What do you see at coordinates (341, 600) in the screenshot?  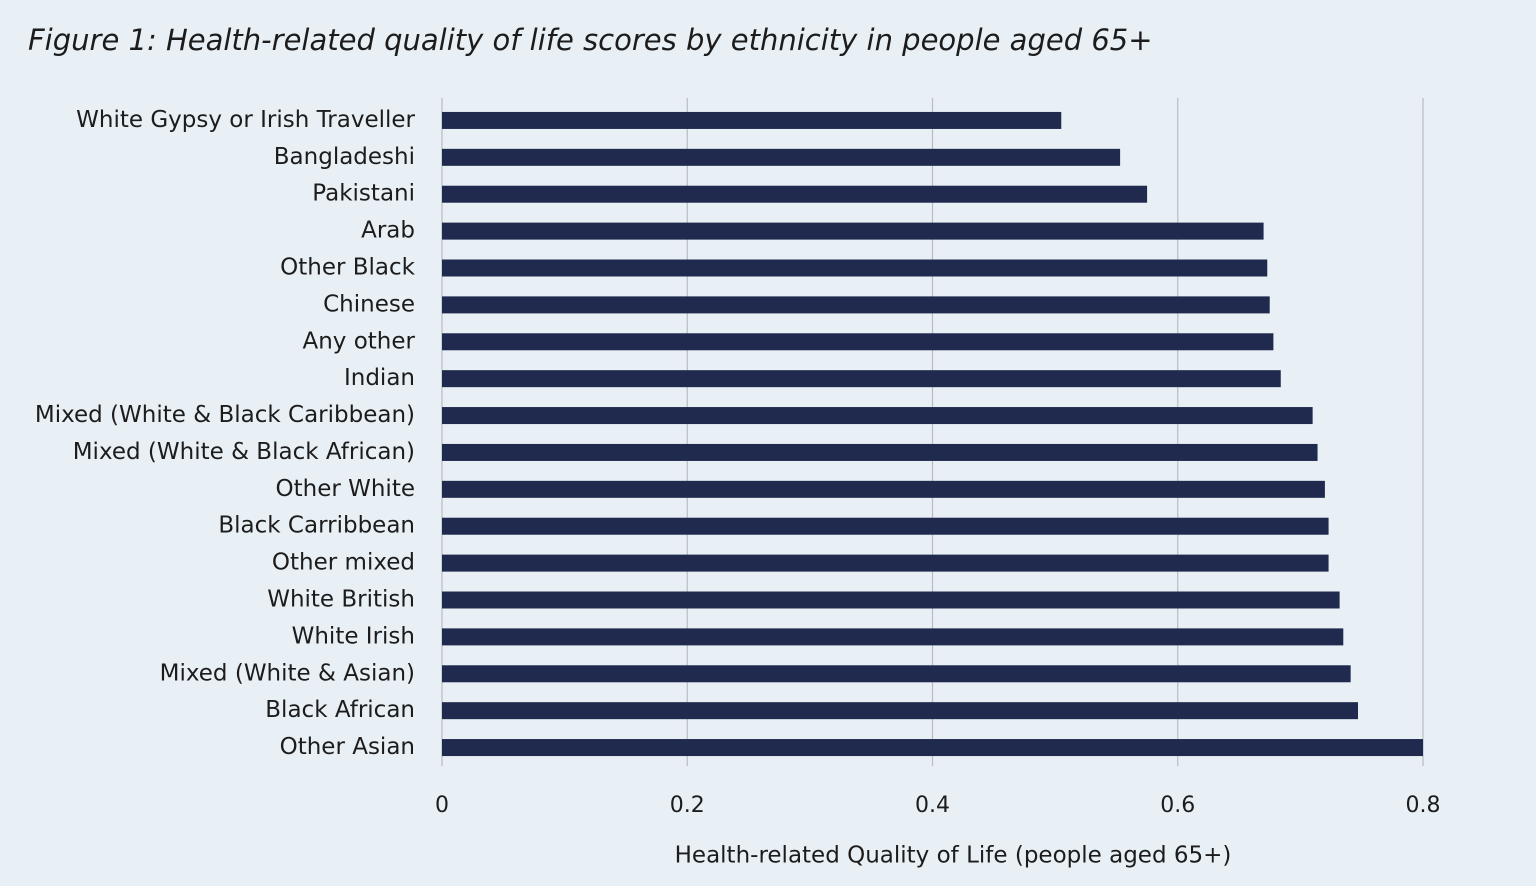 I see `y-tick-label: White British` at bounding box center [341, 600].